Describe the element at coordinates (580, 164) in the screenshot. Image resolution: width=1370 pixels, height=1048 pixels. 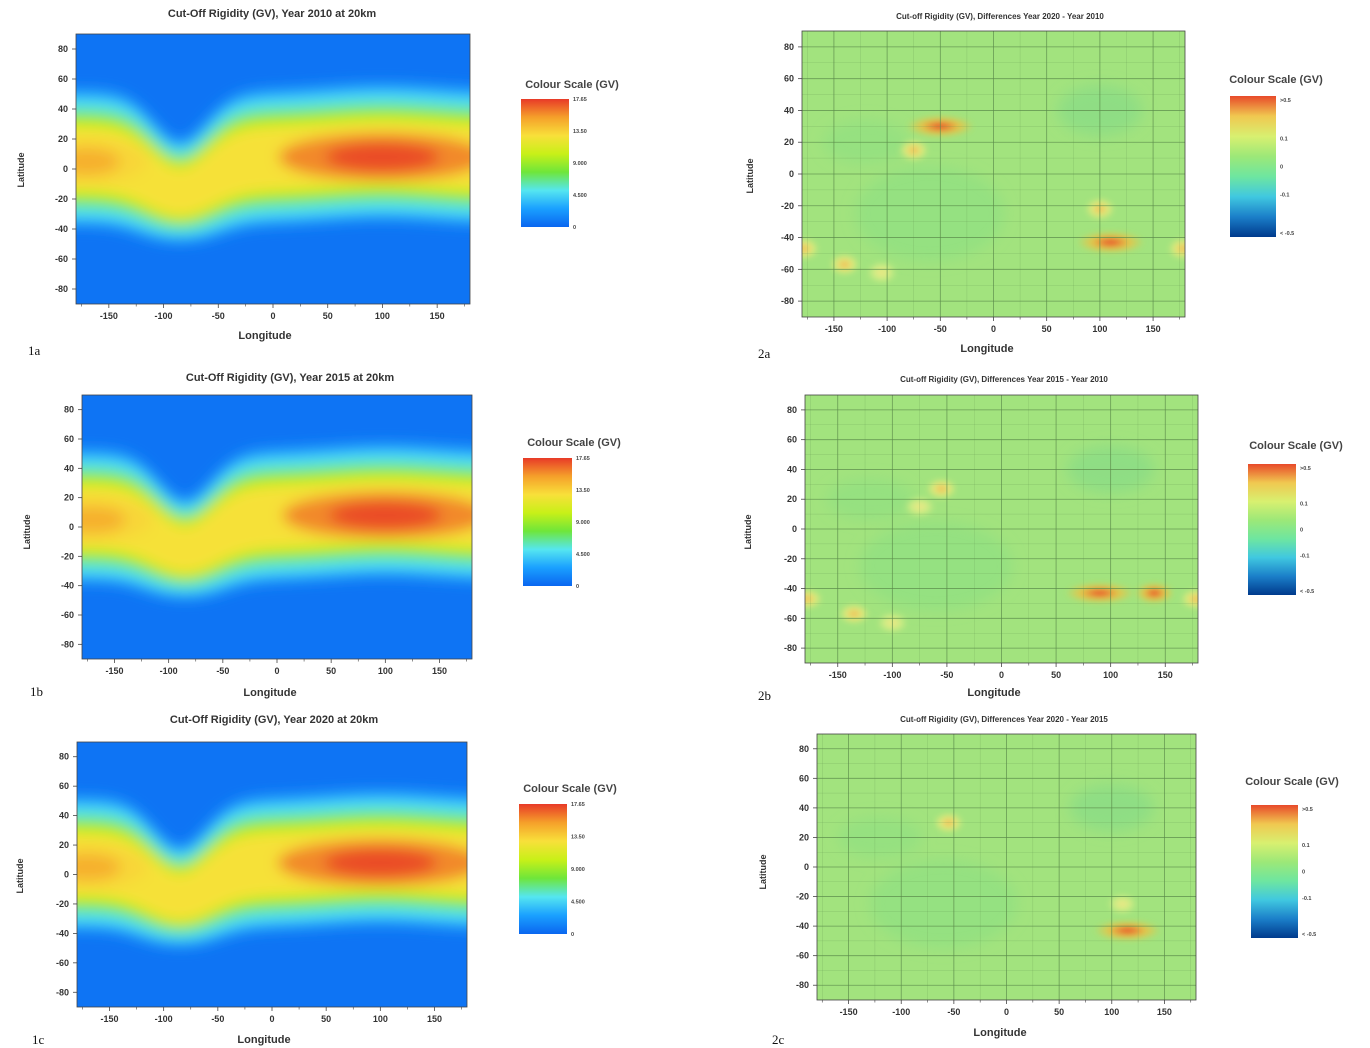
I see `legend-tick-label: 9.000` at that location.